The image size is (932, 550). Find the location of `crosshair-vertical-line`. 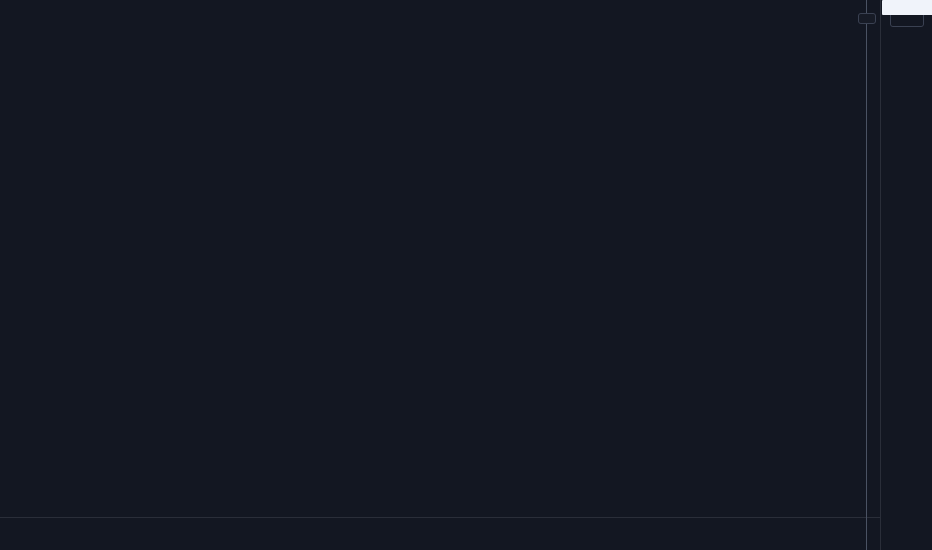

crosshair-vertical-line is located at coordinates (866, 275).